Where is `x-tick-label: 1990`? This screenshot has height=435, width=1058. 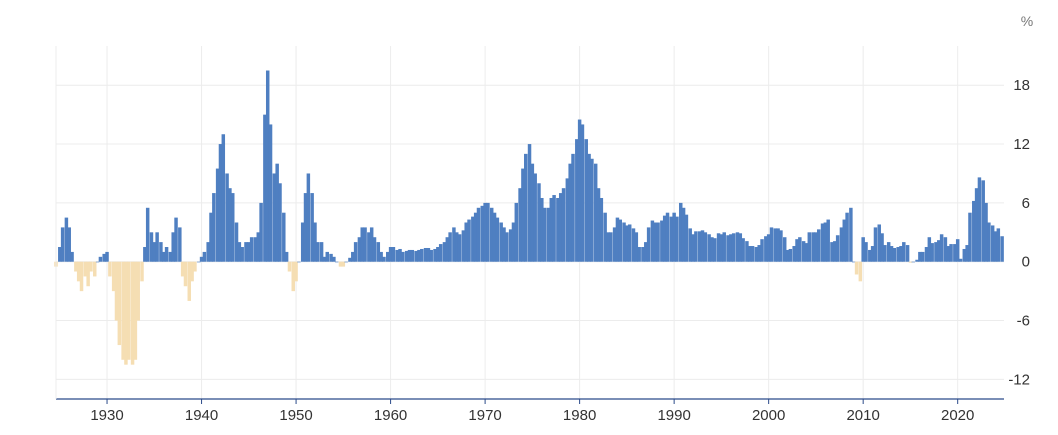
x-tick-label: 1990 is located at coordinates (673, 415).